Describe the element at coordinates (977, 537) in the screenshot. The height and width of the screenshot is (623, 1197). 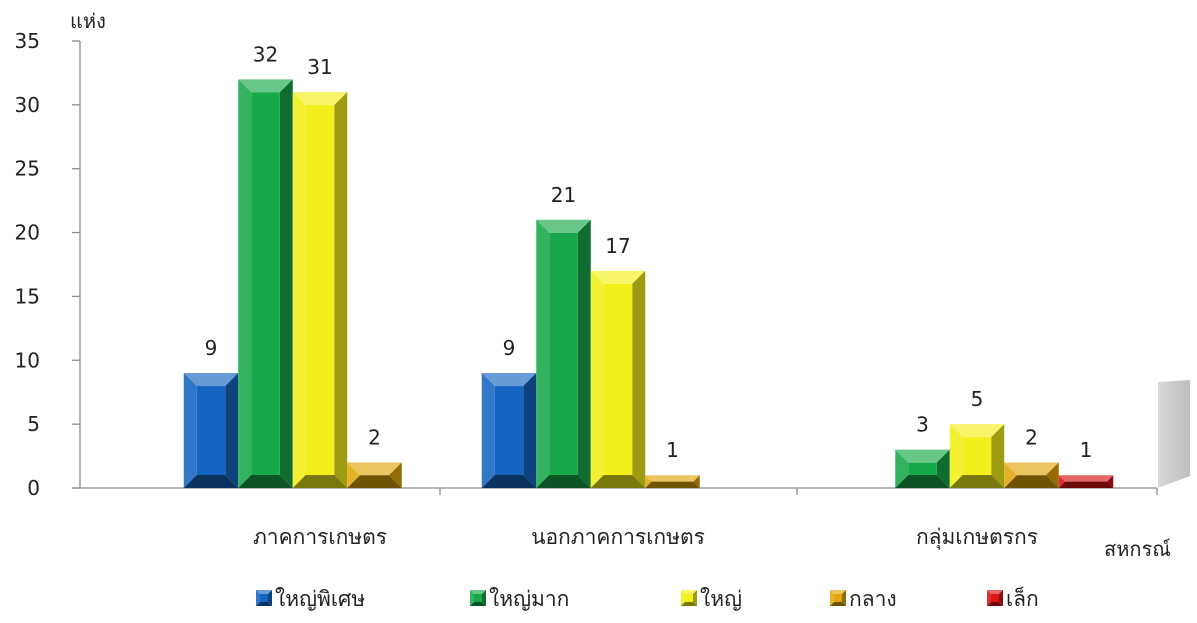
I see `category-label: กลุ่มเกษตรกร` at that location.